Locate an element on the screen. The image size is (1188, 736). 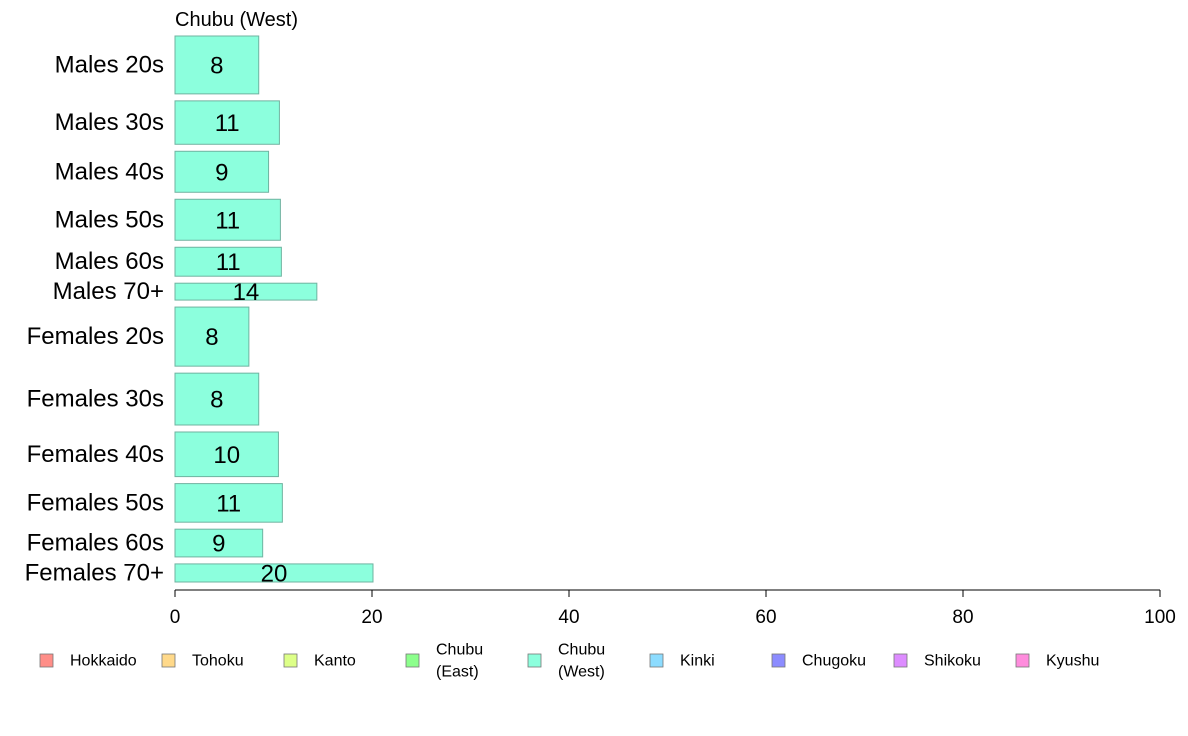
category-label: Males 20s is located at coordinates (109, 64).